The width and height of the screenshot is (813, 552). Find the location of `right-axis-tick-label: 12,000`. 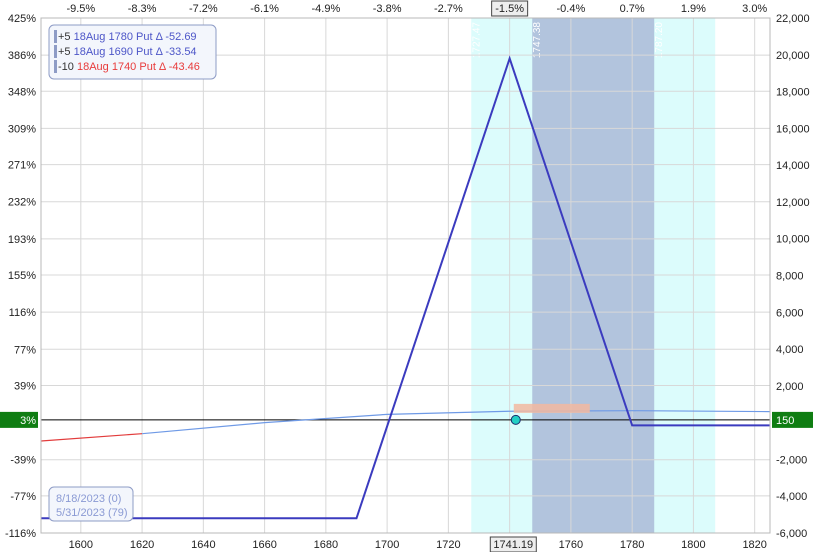

right-axis-tick-label: 12,000 is located at coordinates (793, 203).